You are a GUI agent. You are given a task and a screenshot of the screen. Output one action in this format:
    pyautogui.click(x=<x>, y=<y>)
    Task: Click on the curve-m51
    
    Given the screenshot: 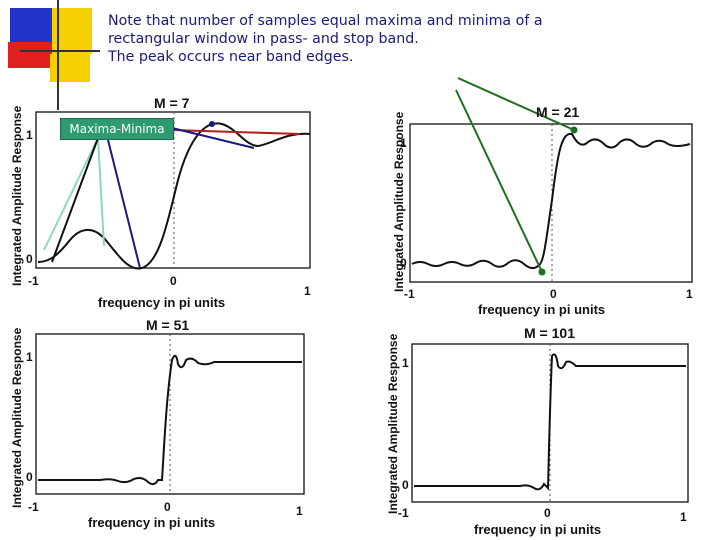 What is the action you would take?
    pyautogui.click(x=170, y=420)
    